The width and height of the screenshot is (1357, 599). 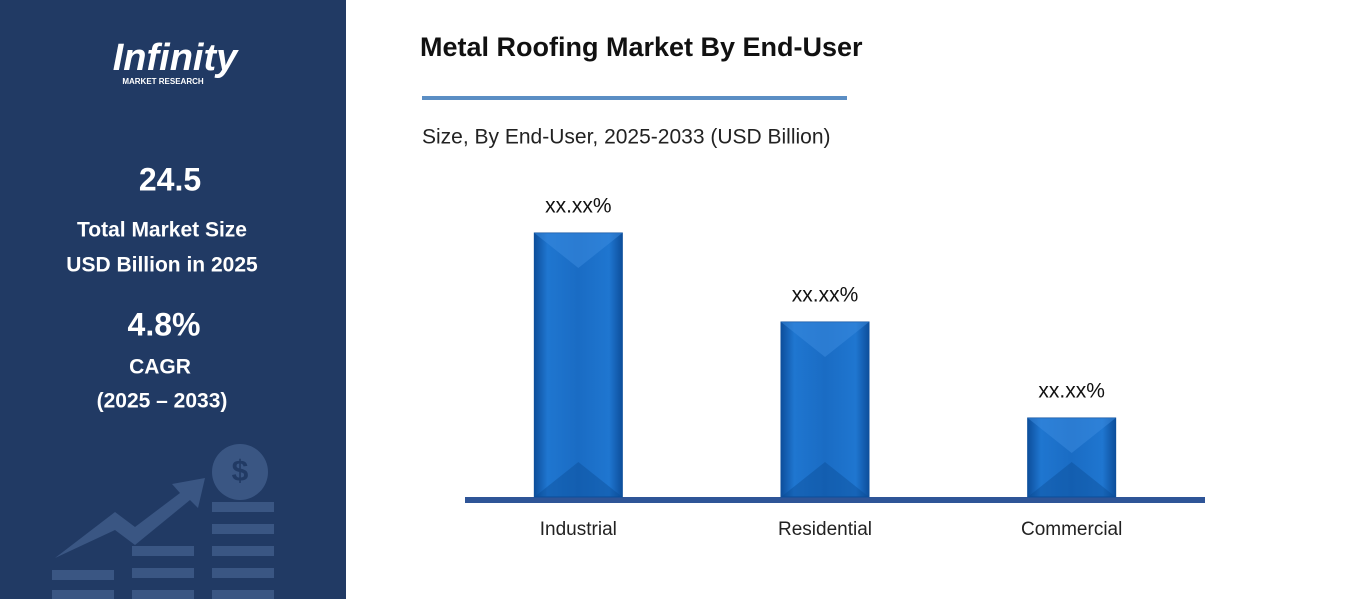 I want to click on market-size-label: USD Billion in 2025, so click(x=162, y=265).